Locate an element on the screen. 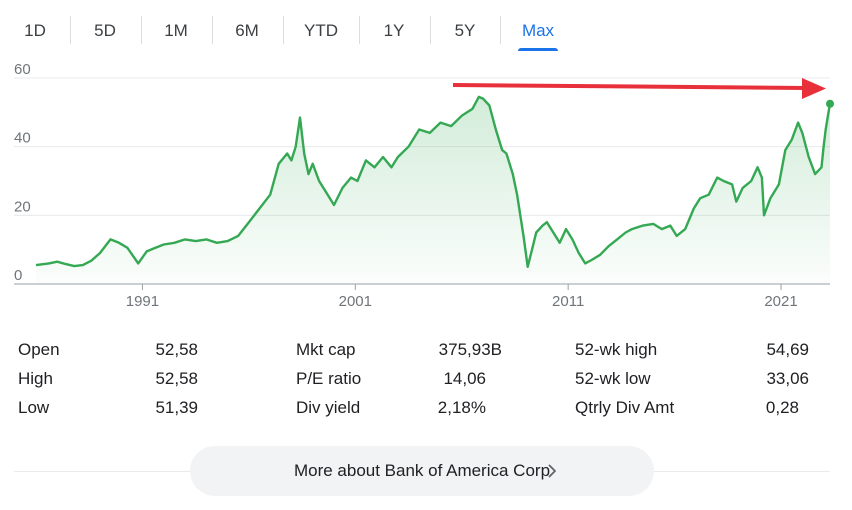 This screenshot has height=510, width=852. stat-value: 51,39 is located at coordinates (176, 407).